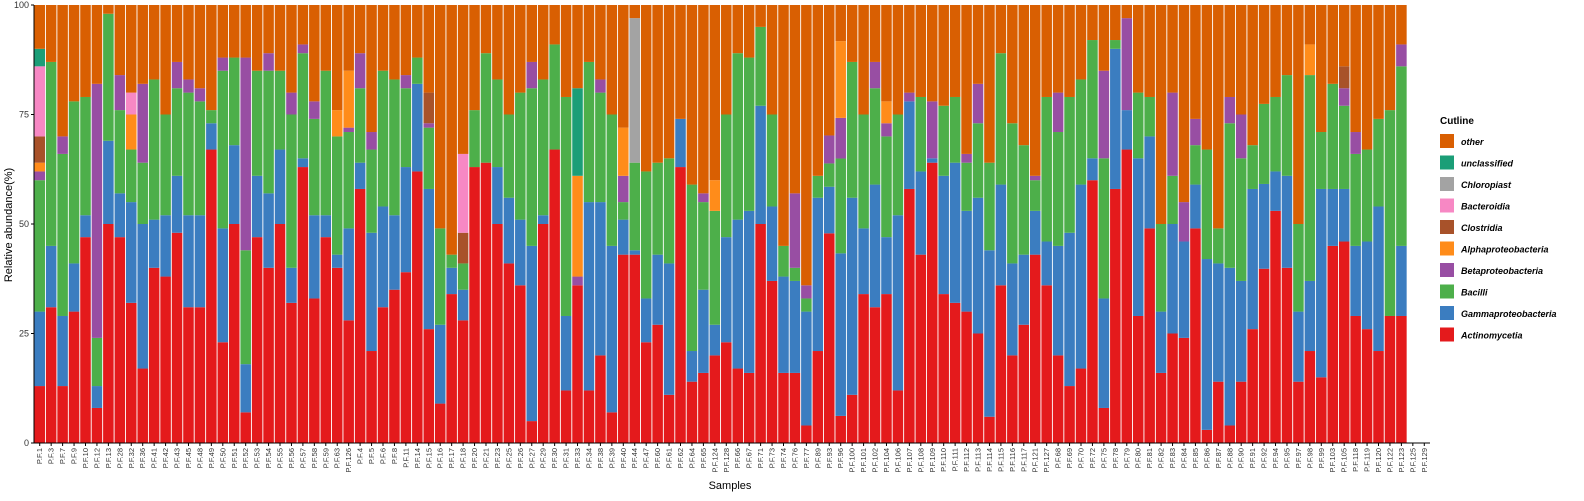  What do you see at coordinates (1502, 271) in the screenshot?
I see `legend-label: Betaproteobacteria` at bounding box center [1502, 271].